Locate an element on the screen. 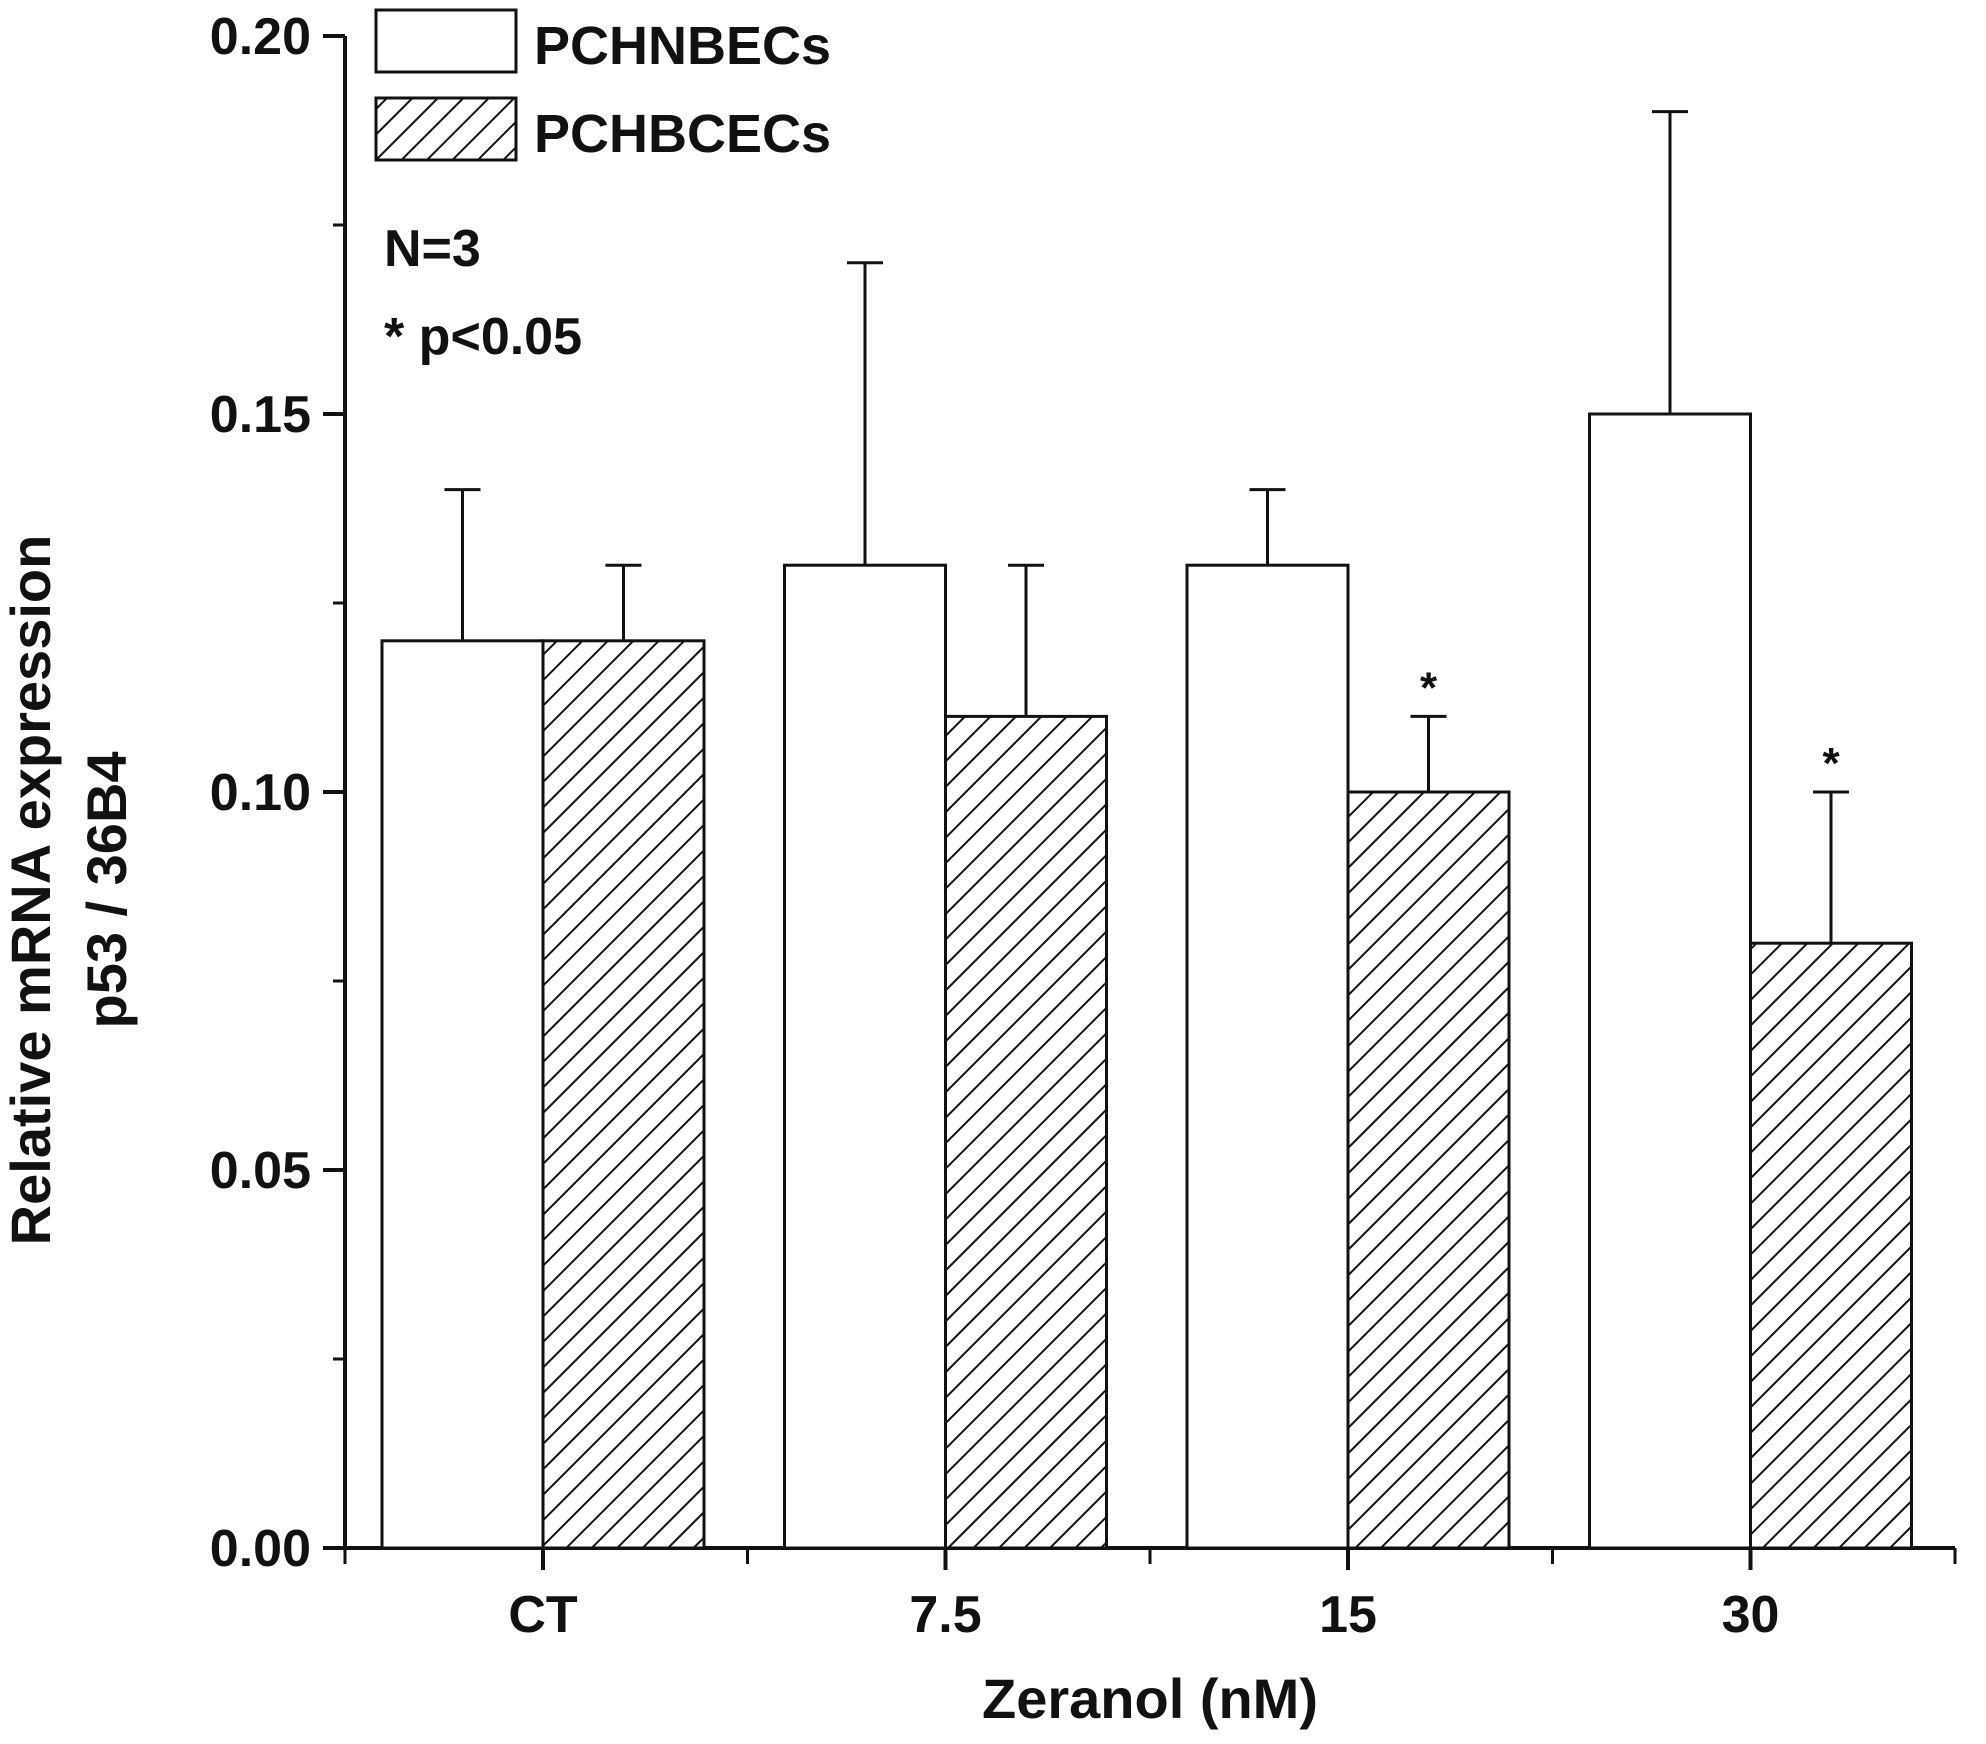  x-tick-label: CT is located at coordinates (543, 1615).